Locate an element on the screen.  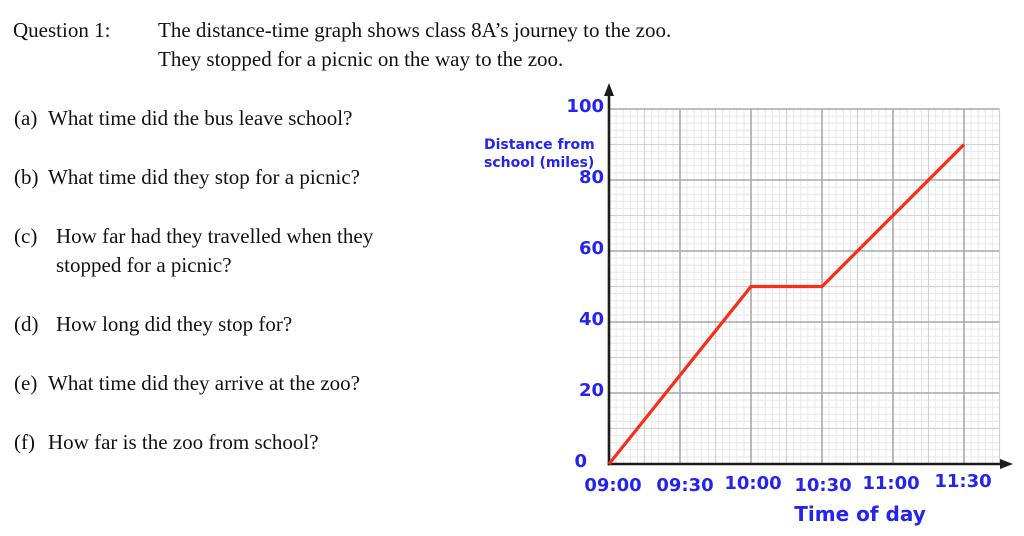
question-text-a: What time did the bus leave school? is located at coordinates (200, 118).